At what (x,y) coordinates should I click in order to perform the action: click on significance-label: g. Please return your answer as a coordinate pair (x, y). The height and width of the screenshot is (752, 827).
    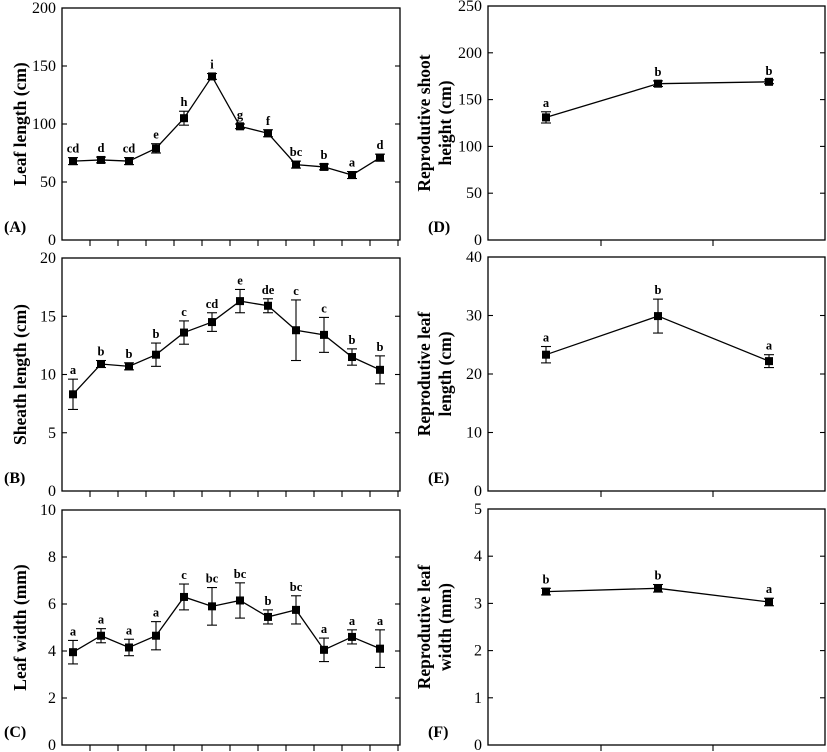
    Looking at the image, I should click on (240, 115).